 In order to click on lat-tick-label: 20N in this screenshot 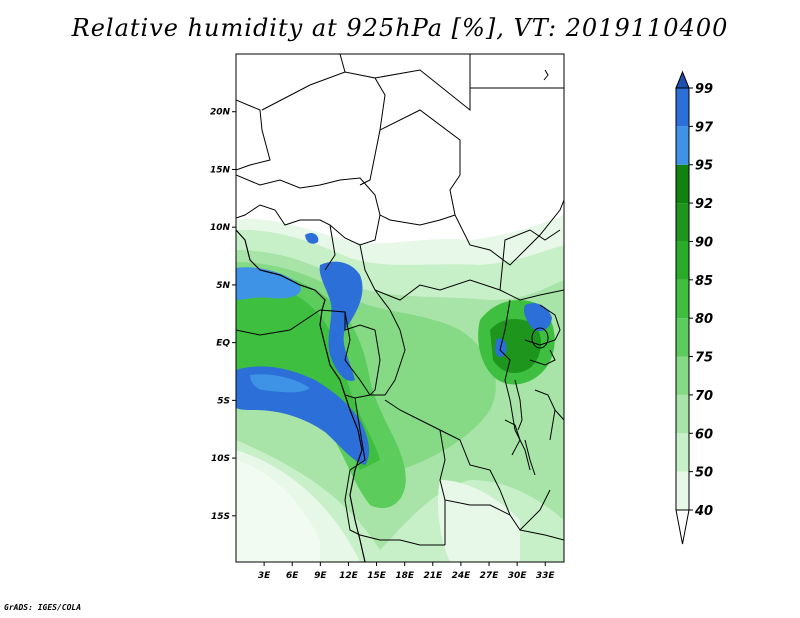, I will do `click(220, 113)`.